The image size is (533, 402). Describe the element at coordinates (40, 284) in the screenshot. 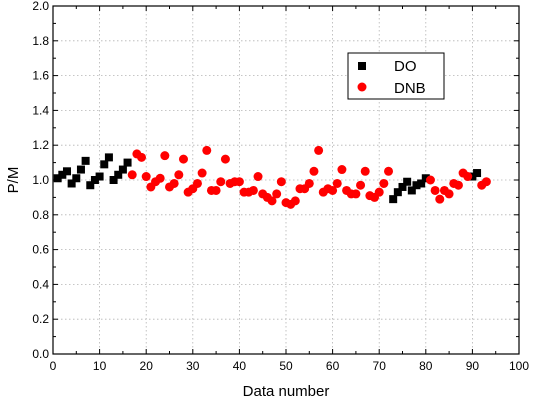

I see `y-tick-label: 0.4` at that location.